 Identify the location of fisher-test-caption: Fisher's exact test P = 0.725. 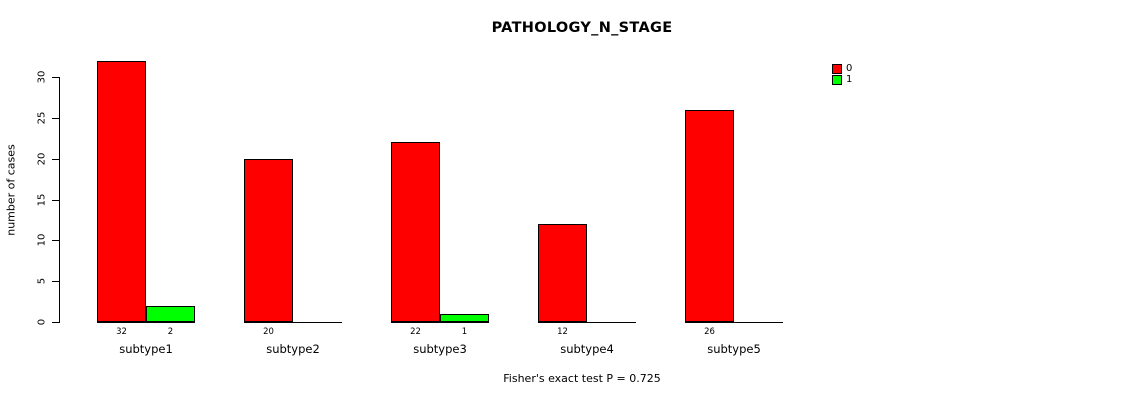
(582, 378).